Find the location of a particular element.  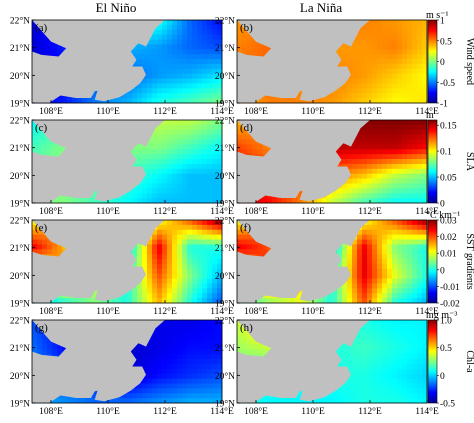

colorbar-tick-label: -0.01 is located at coordinates (450, 288).